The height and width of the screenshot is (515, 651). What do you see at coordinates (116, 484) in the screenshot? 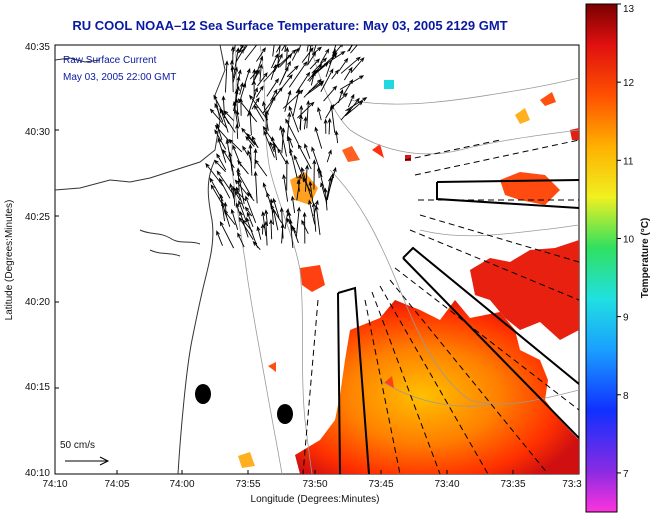
I see `x-tick-label: 74:05` at bounding box center [116, 484].